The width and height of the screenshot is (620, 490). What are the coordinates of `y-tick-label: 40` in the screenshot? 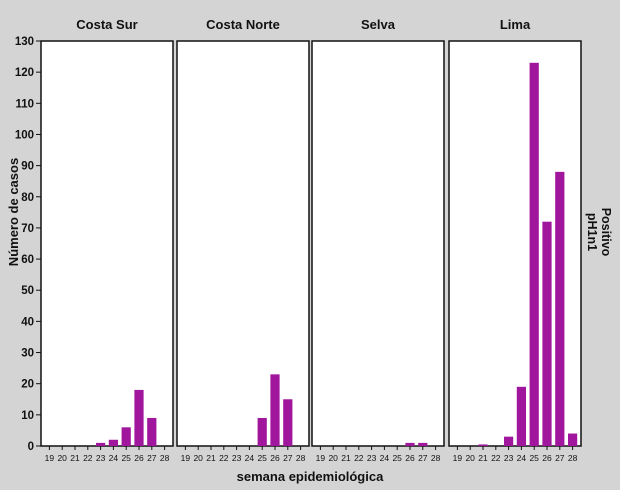 It's located at (27, 322).